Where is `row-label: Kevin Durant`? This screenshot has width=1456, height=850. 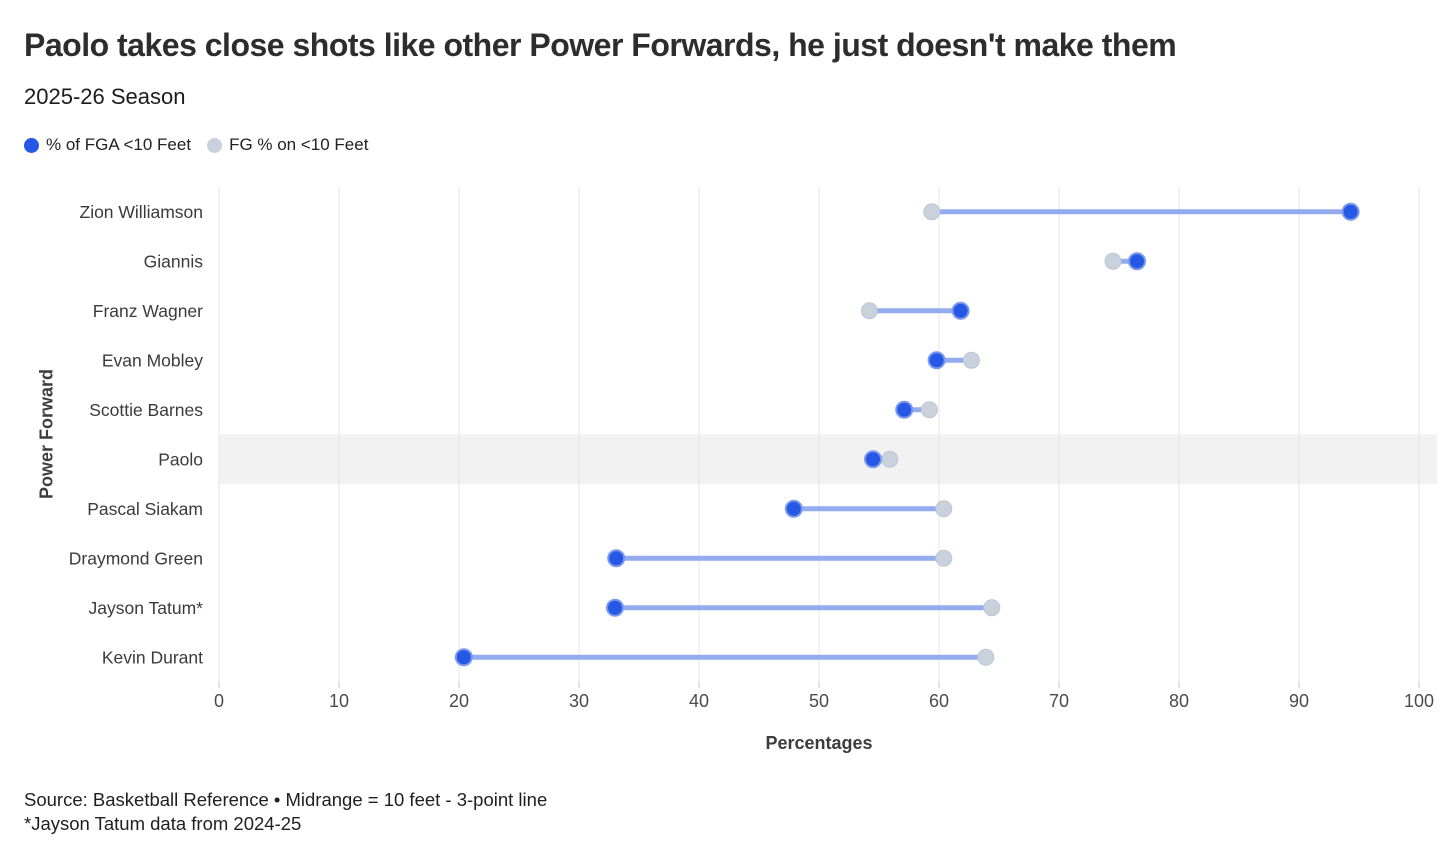
row-label: Kevin Durant is located at coordinates (152, 657).